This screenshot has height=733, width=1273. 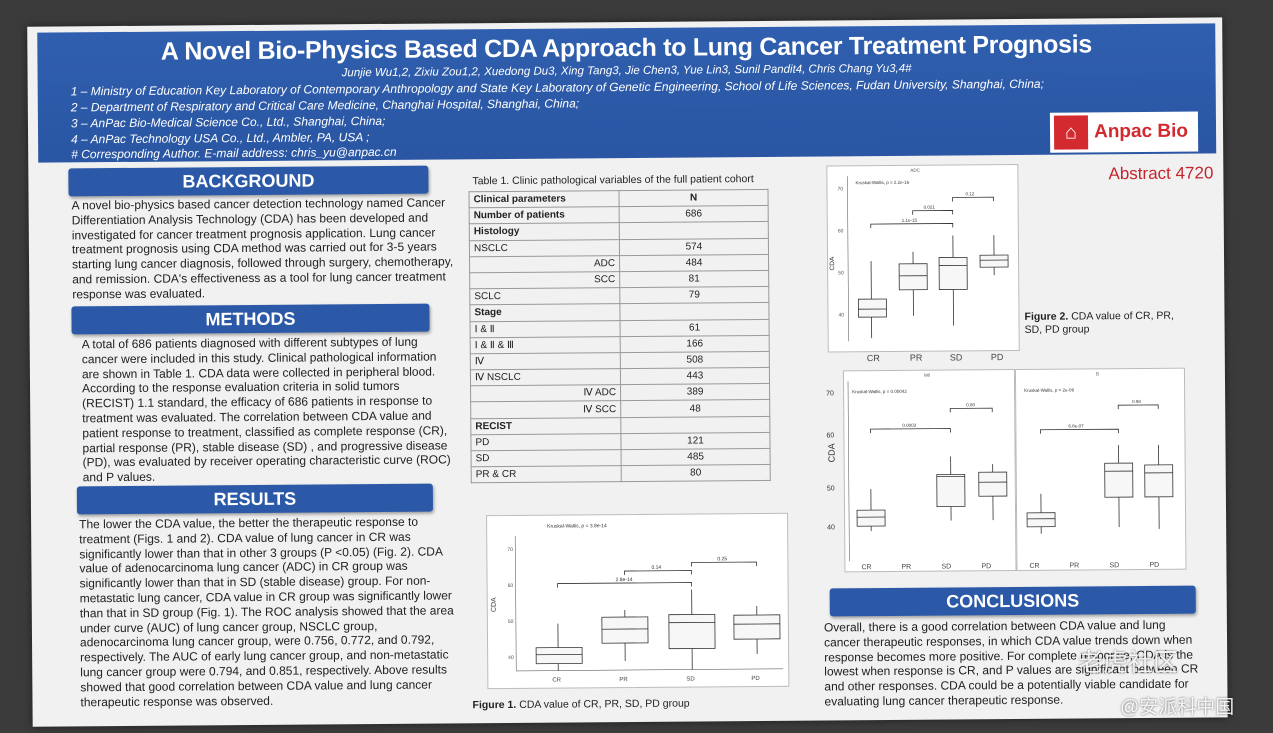 I want to click on fig3b-bracket, so click(x=1079, y=431).